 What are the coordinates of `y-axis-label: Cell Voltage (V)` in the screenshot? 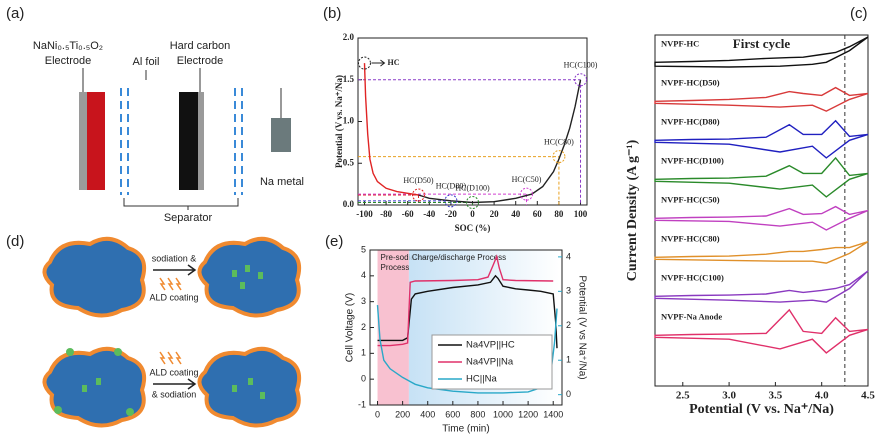 It's located at (350, 327).